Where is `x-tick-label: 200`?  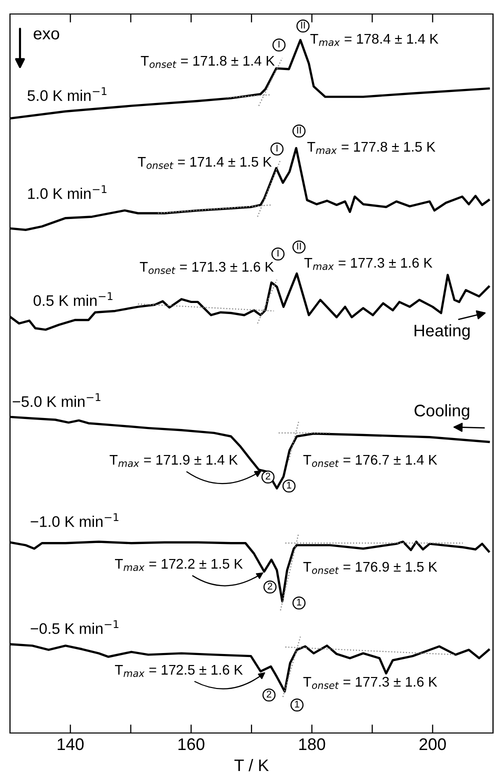 x-tick-label: 200 is located at coordinates (433, 744).